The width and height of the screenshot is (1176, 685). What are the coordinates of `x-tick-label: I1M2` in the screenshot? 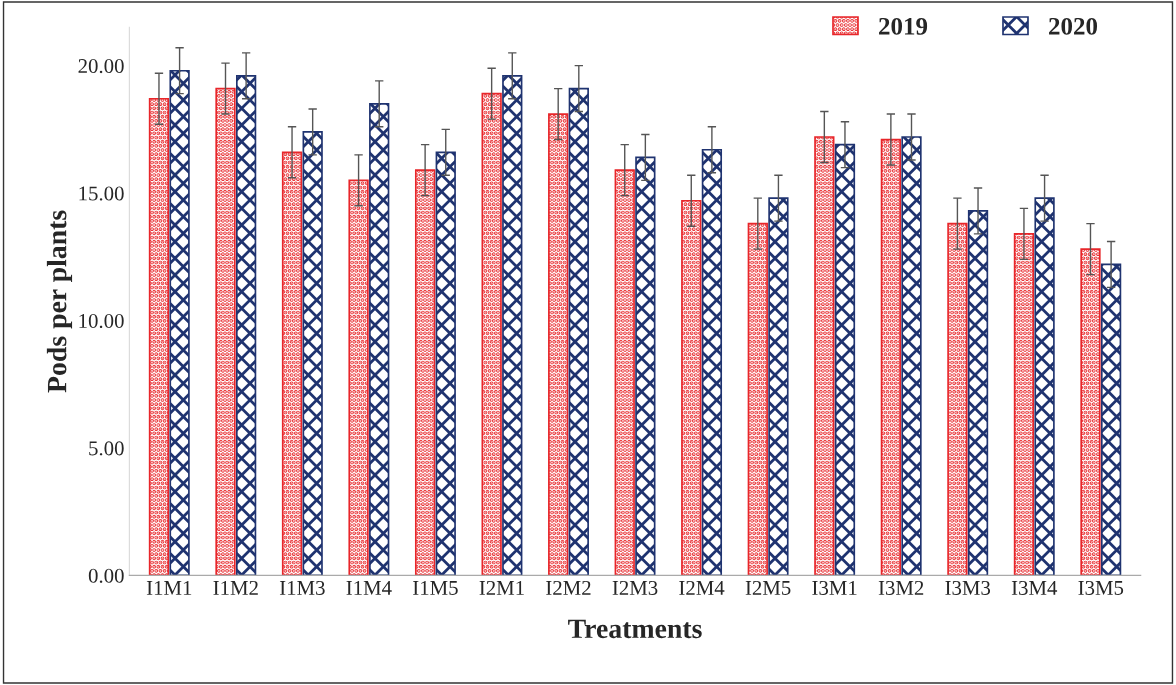 It's located at (235, 587).